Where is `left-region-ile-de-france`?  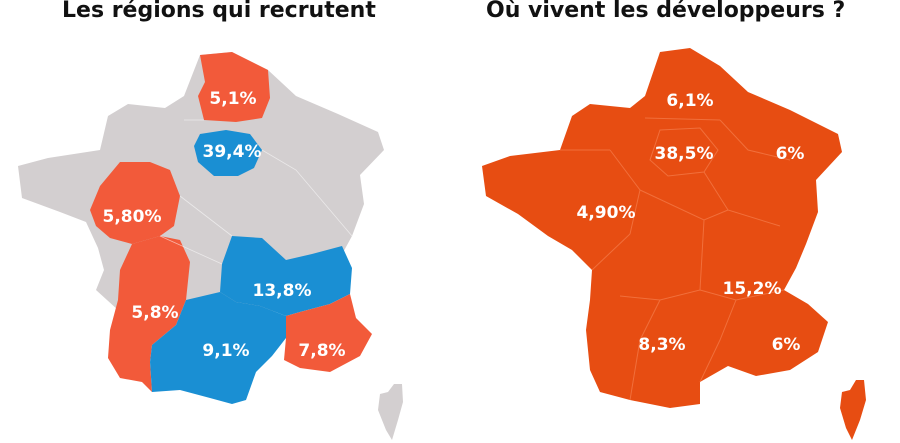 left-region-ile-de-france is located at coordinates (228, 153).